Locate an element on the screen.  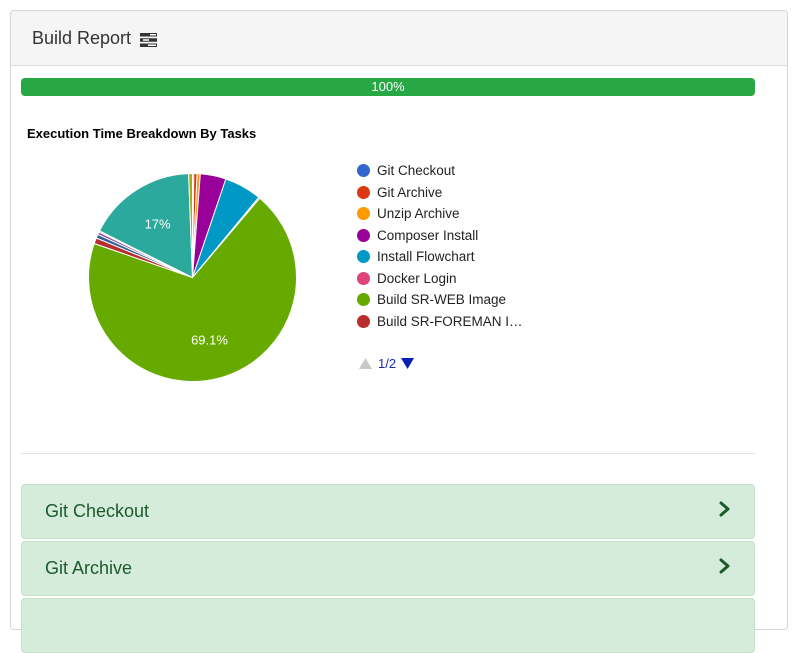
task-git-checkout: Git Checkout is located at coordinates (388, 511).